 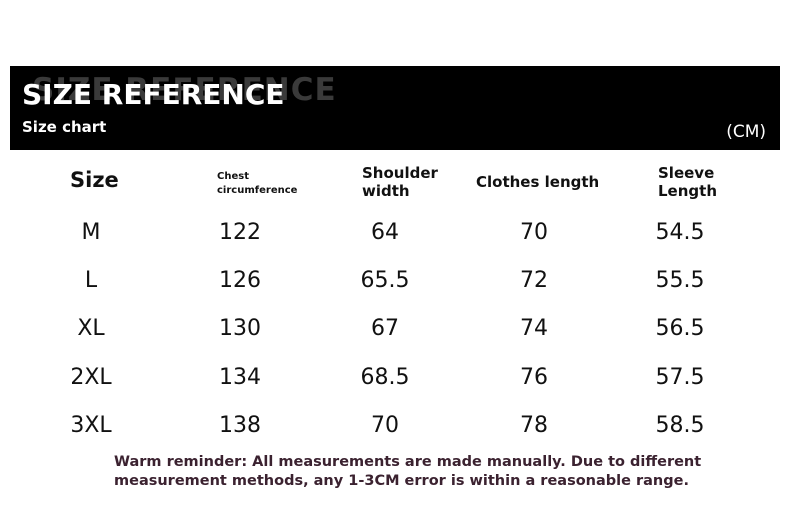 I want to click on cell-shoulder: 70, so click(x=385, y=425).